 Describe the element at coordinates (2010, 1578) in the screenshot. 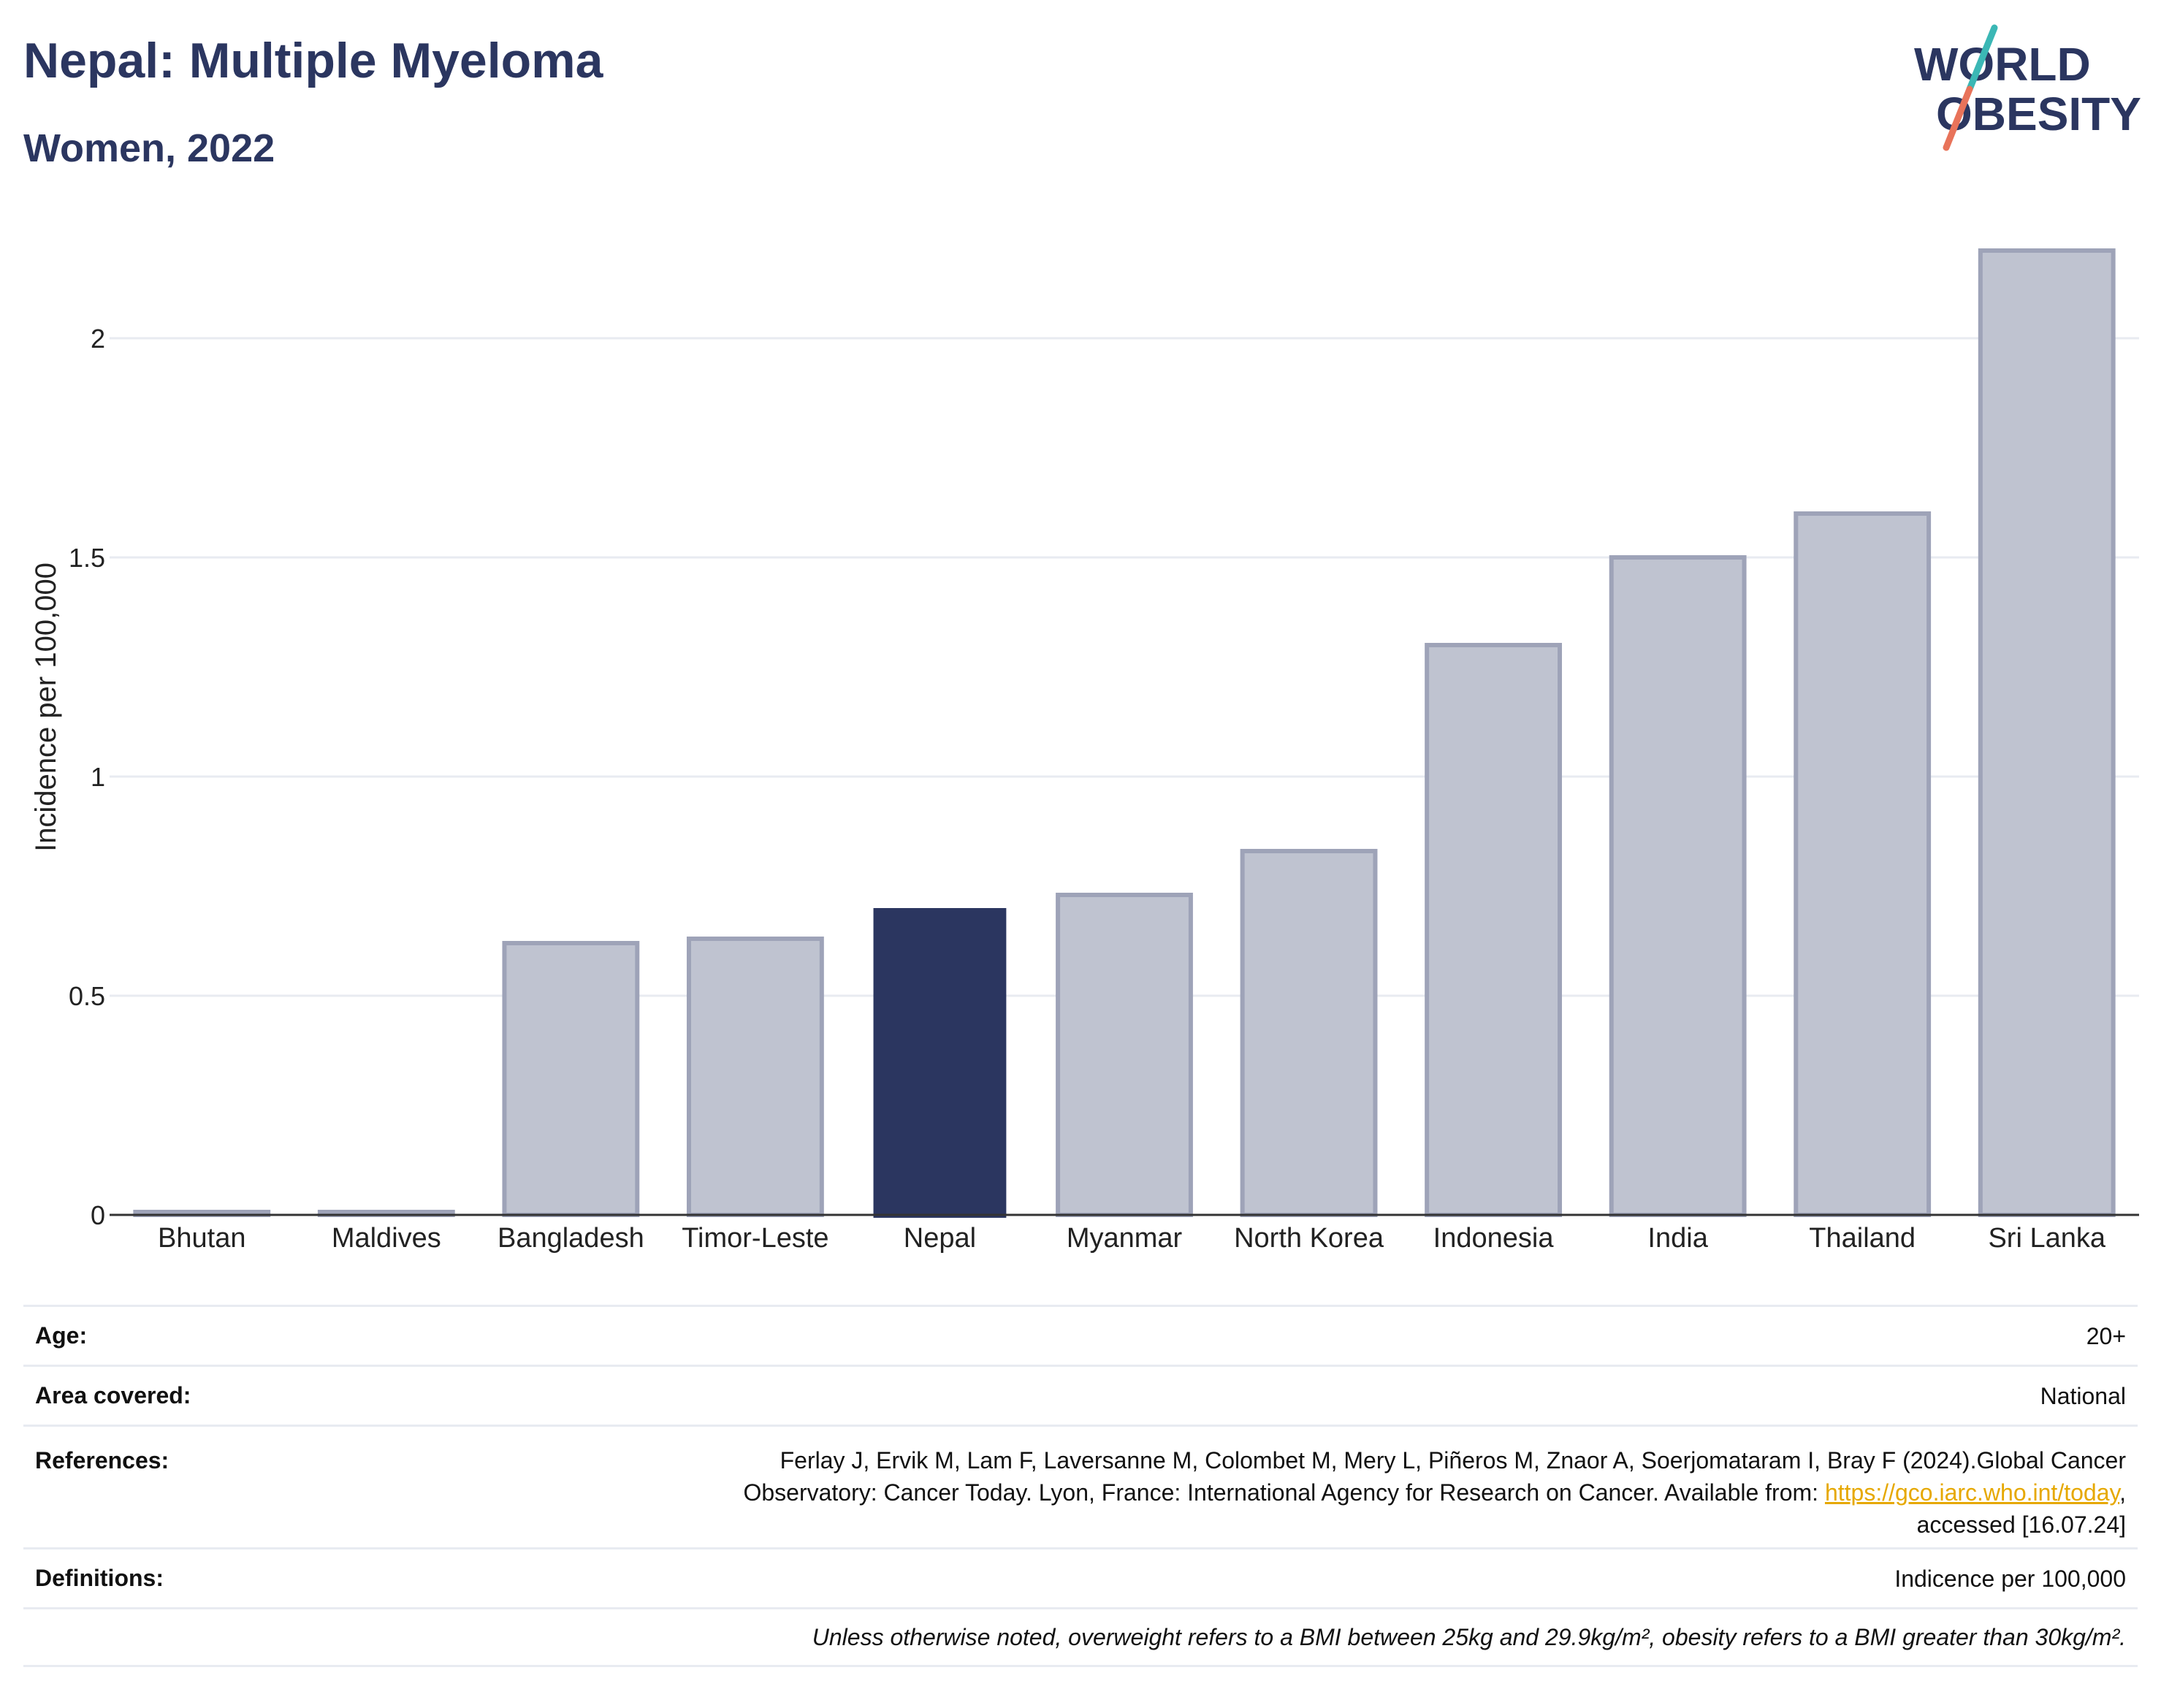

I see `definitions-value: Indicence per 100,000` at that location.